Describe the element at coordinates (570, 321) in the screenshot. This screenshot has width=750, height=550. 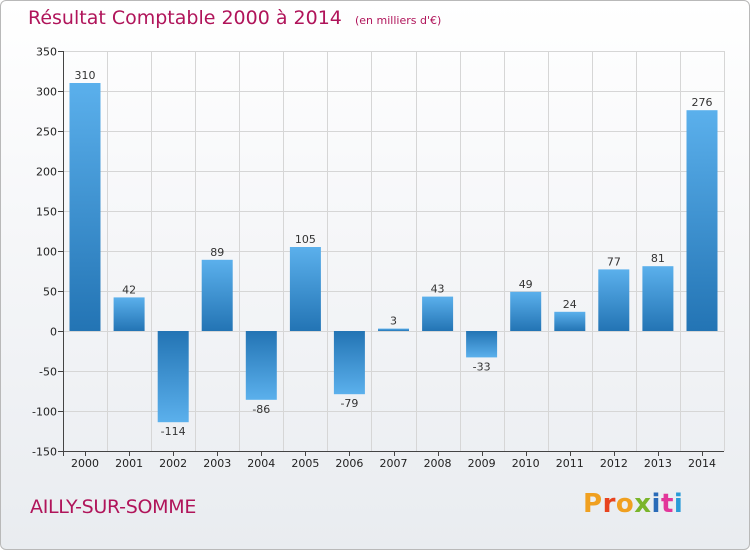
I see `bar-2011` at that location.